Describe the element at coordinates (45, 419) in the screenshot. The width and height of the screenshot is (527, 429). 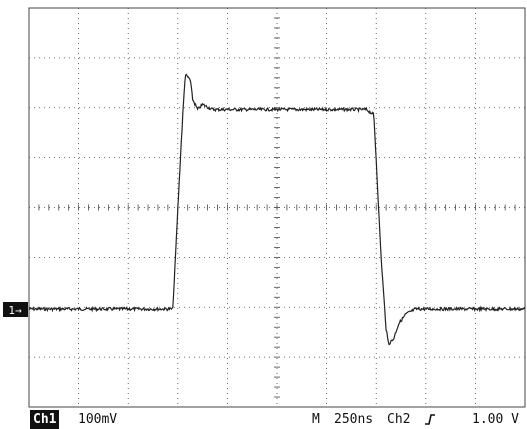
I see `channel-badge: Ch1` at that location.